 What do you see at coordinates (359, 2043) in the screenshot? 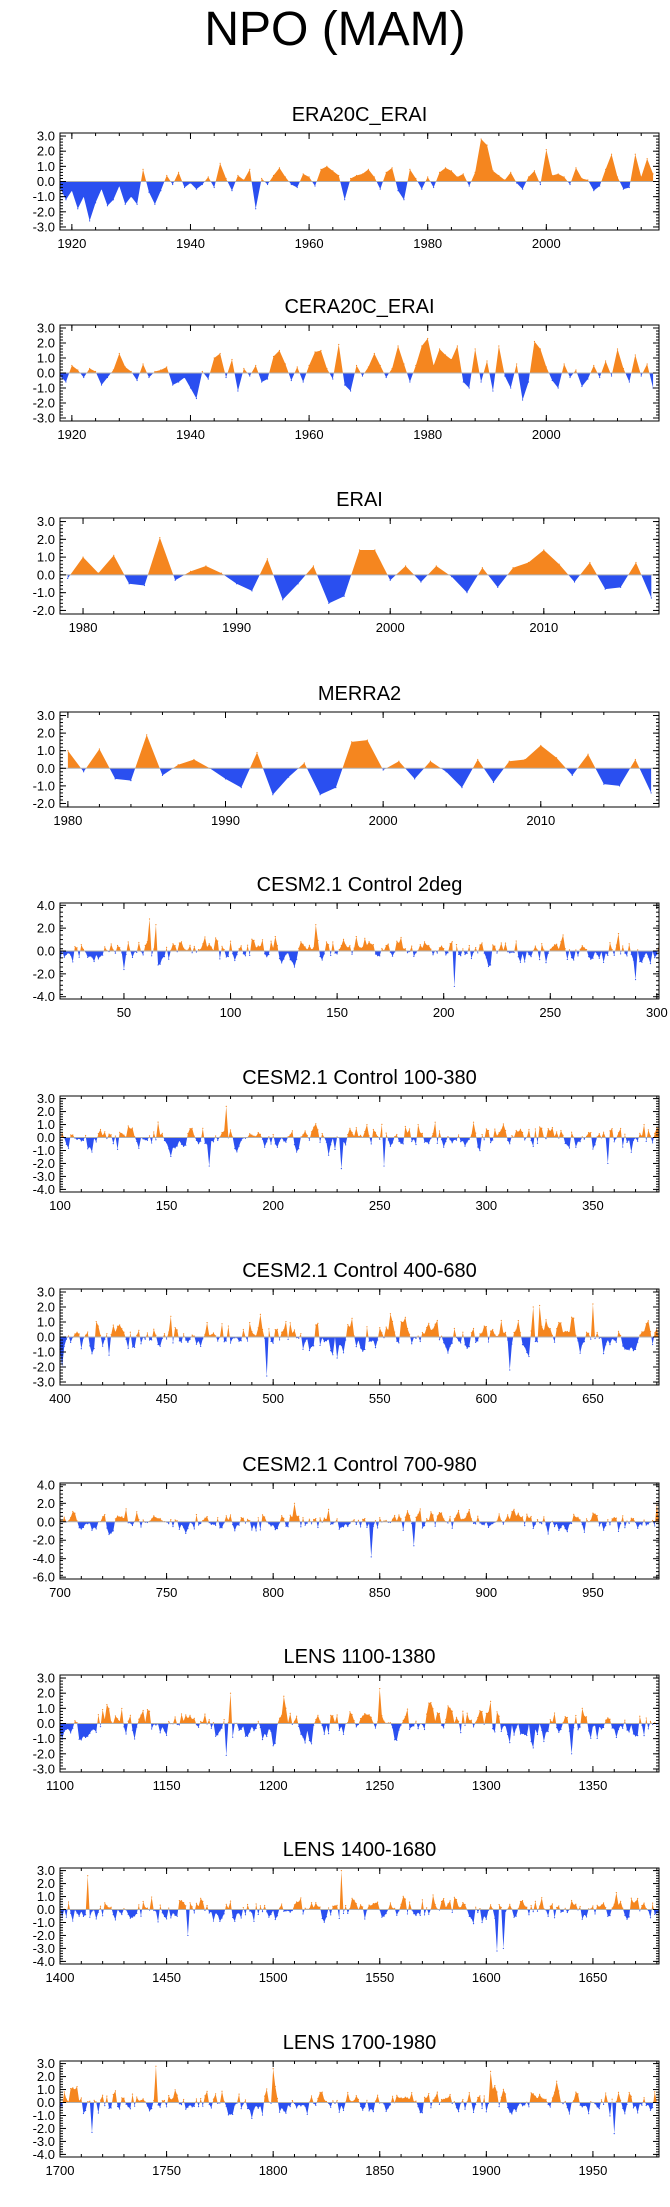
I see `panel-title: LENS 1700-1980` at bounding box center [359, 2043].